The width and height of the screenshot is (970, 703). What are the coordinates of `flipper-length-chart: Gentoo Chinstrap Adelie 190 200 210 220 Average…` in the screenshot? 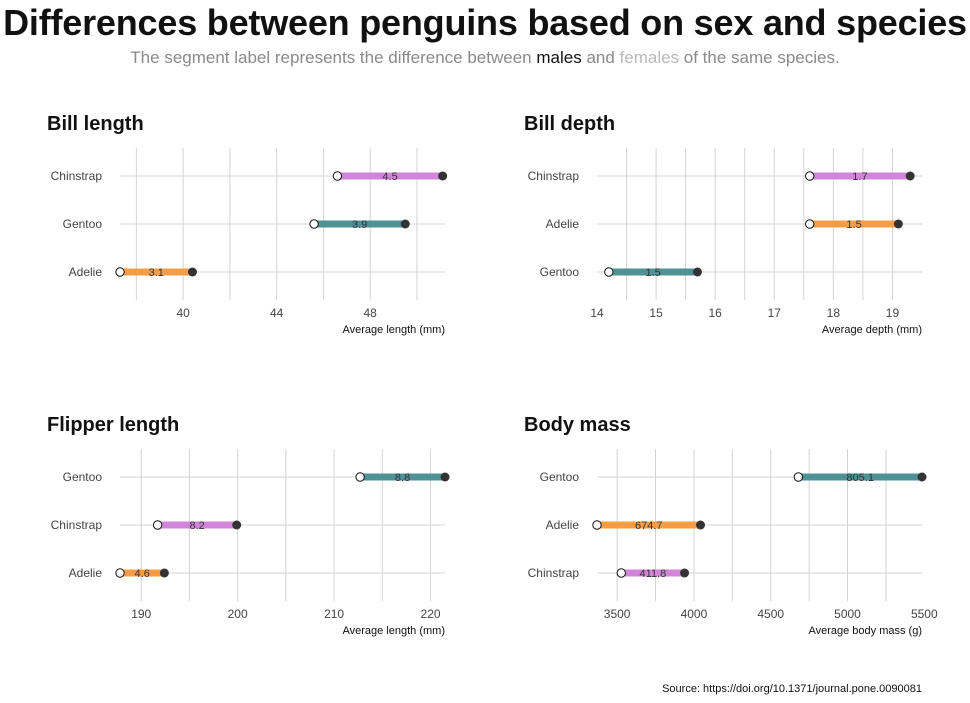 It's located at (250, 543).